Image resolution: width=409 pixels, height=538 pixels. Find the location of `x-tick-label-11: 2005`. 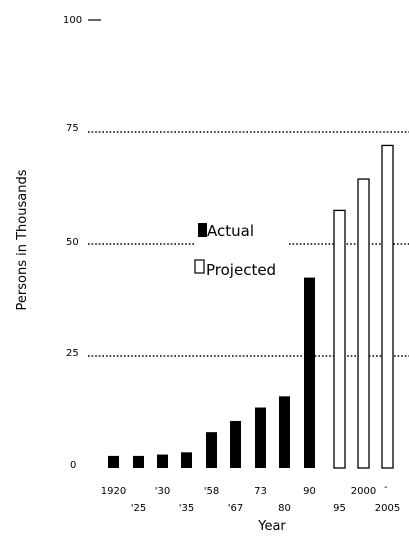

x-tick-label-11: 2005 is located at coordinates (387, 508).